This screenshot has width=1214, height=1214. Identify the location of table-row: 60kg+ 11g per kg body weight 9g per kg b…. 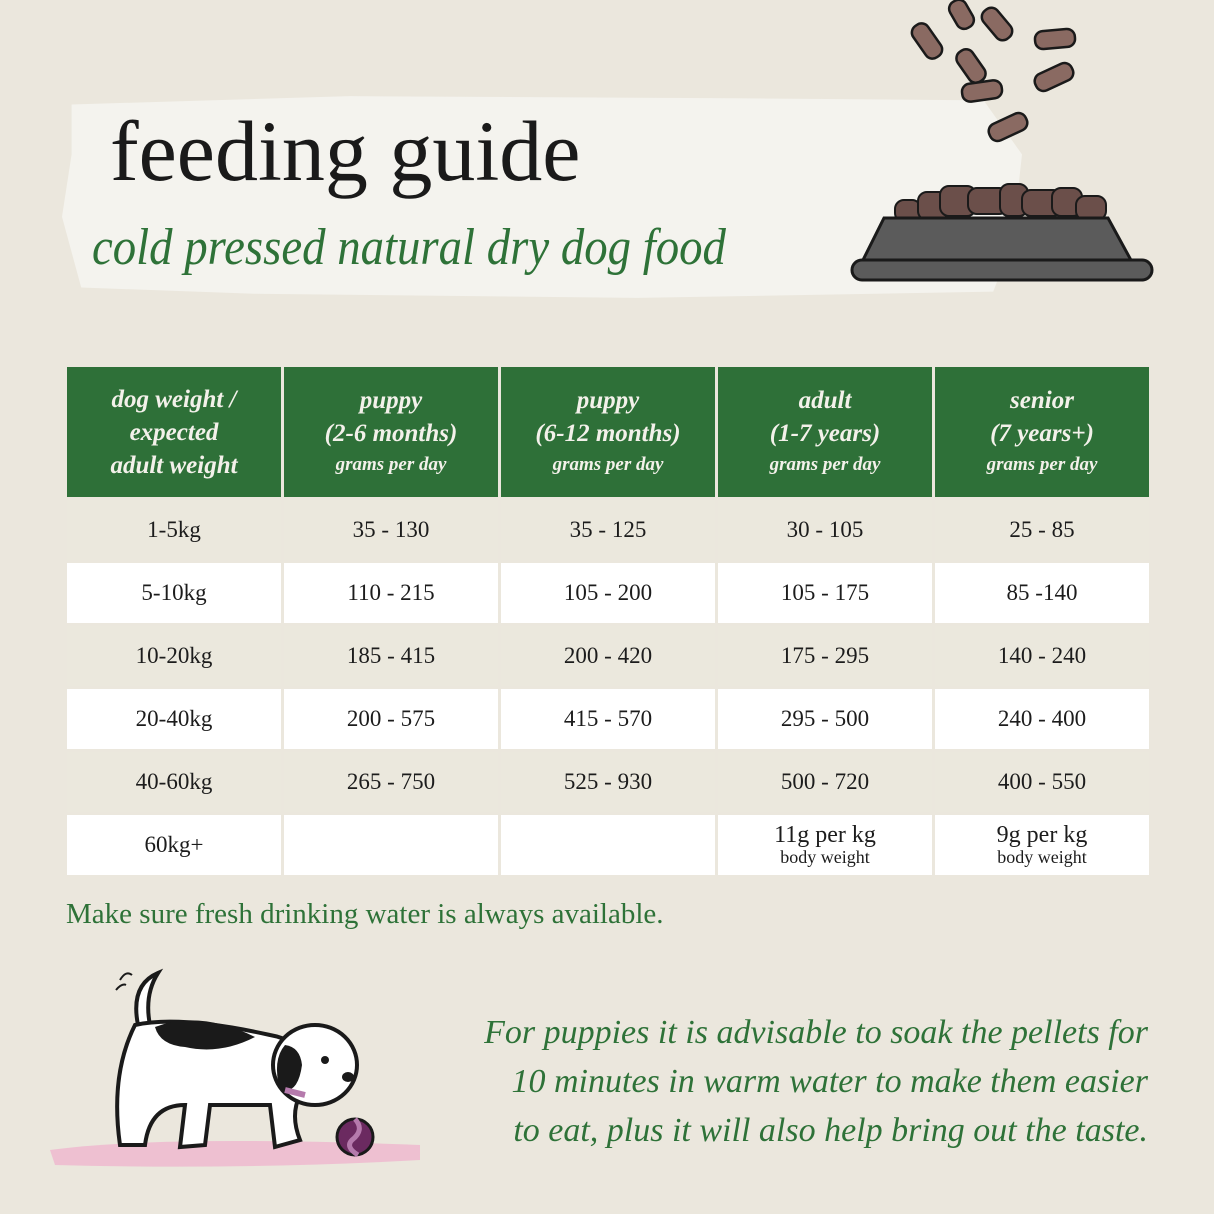
(608, 845).